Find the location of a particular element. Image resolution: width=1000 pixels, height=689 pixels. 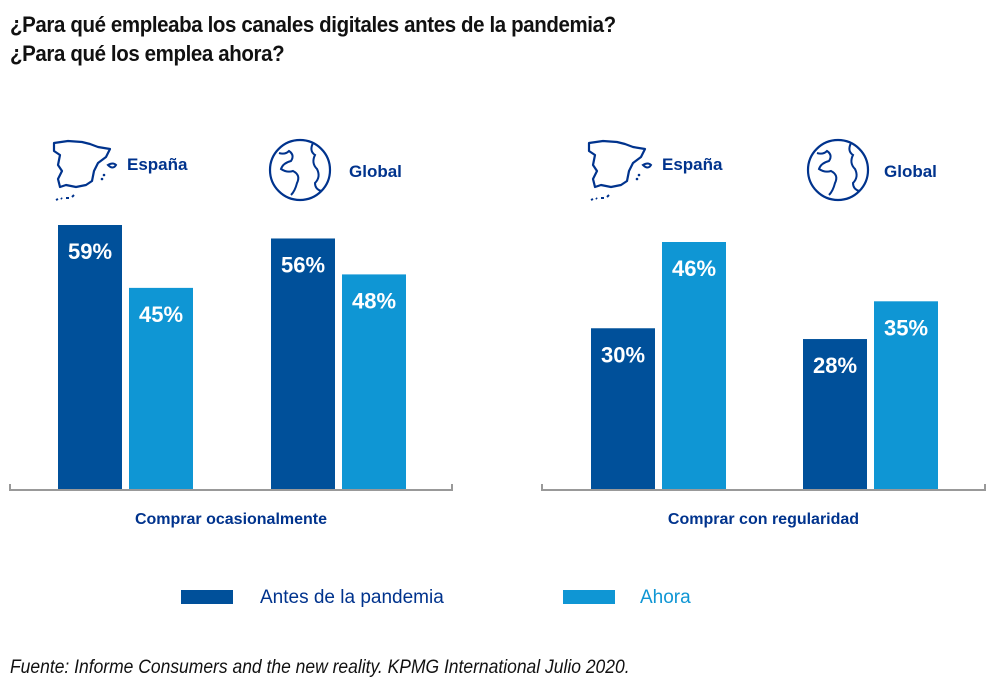

bar-value-label: 30% is located at coordinates (623, 354).